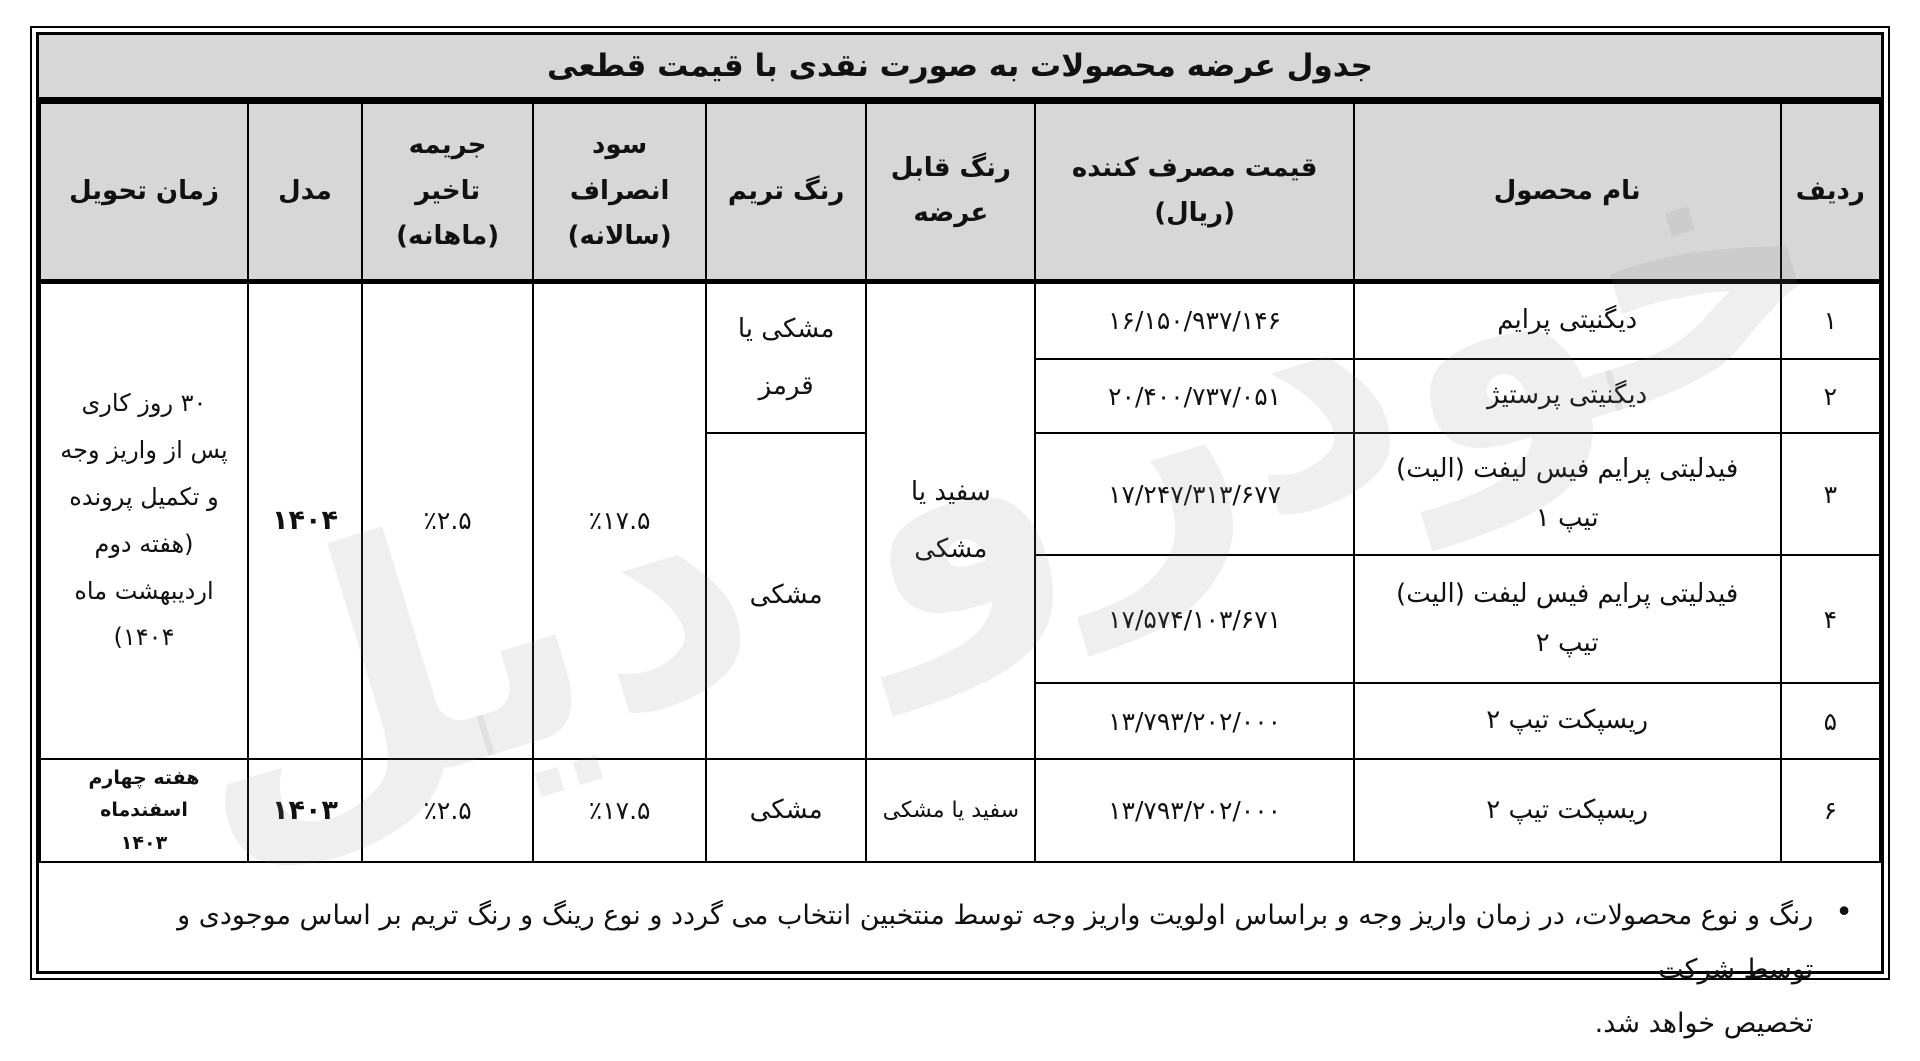  What do you see at coordinates (1830, 619) in the screenshot?
I see `row-number: ۴` at bounding box center [1830, 619].